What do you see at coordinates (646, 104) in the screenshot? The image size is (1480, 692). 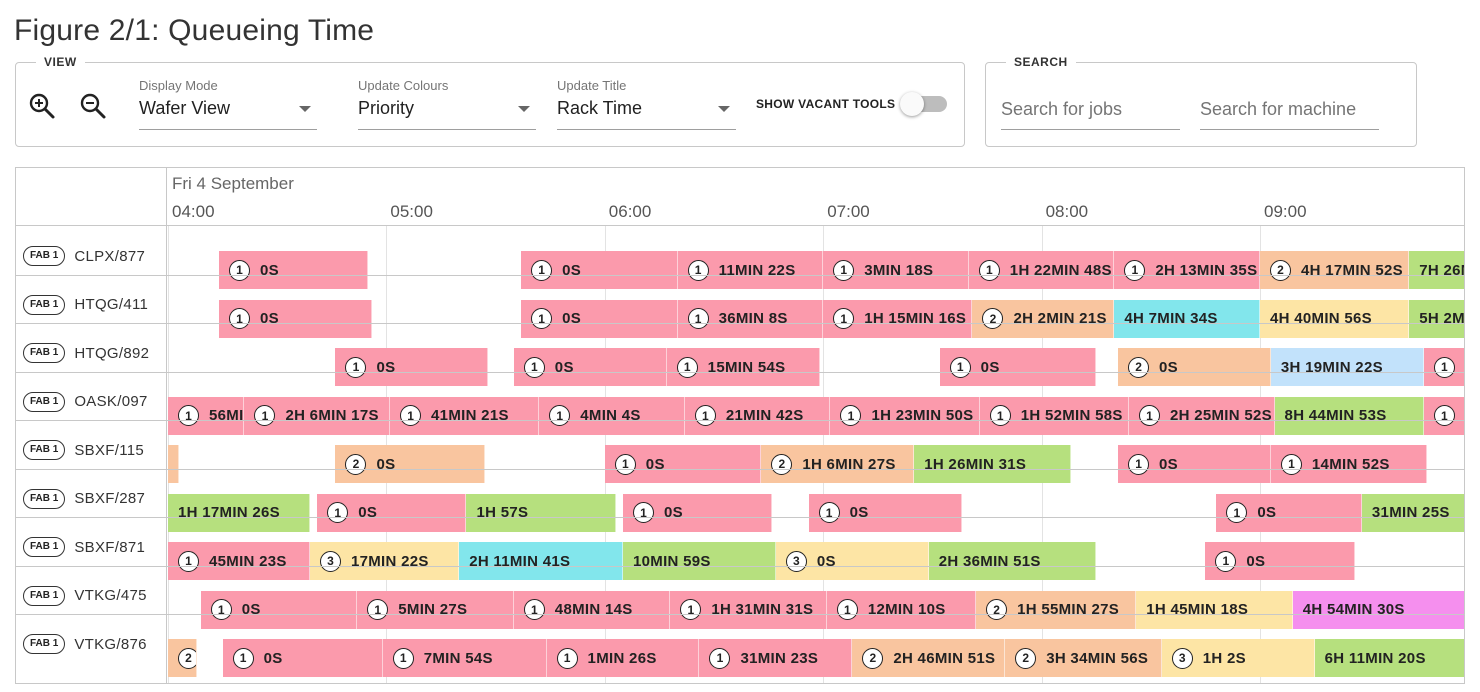 I see `update-title-select: Update Title Rack Time` at bounding box center [646, 104].